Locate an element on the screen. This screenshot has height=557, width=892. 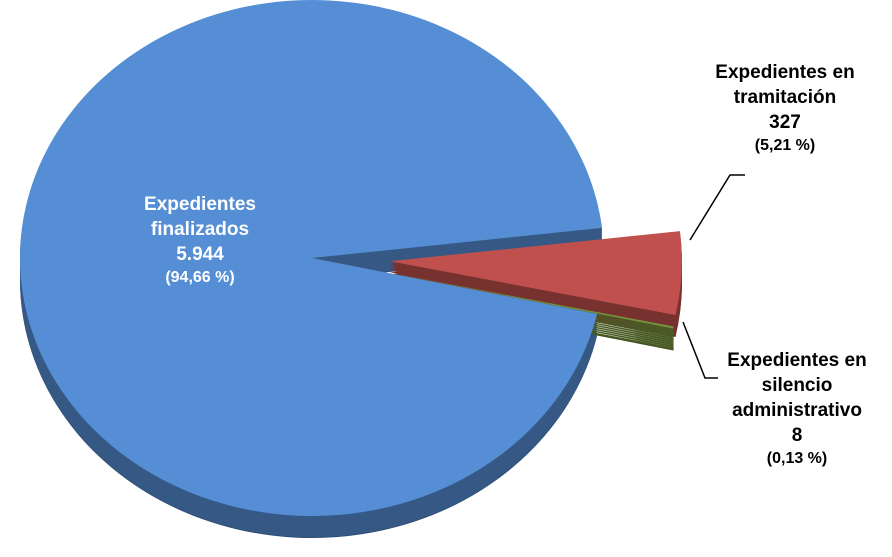
slice-name-line: Expedientes is located at coordinates (200, 204).